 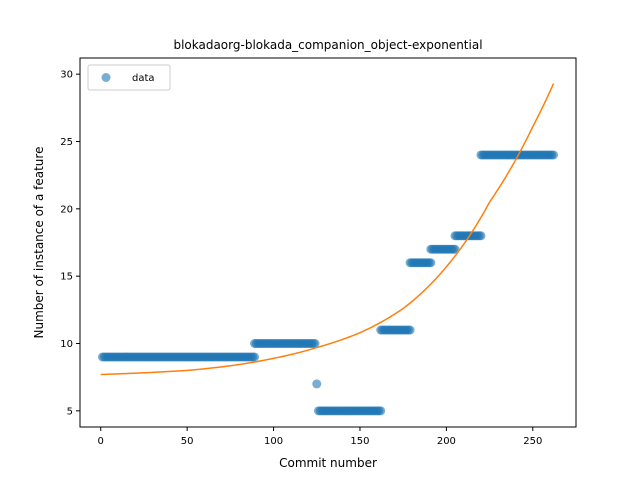 I want to click on legend-label-data: data, so click(x=143, y=78).